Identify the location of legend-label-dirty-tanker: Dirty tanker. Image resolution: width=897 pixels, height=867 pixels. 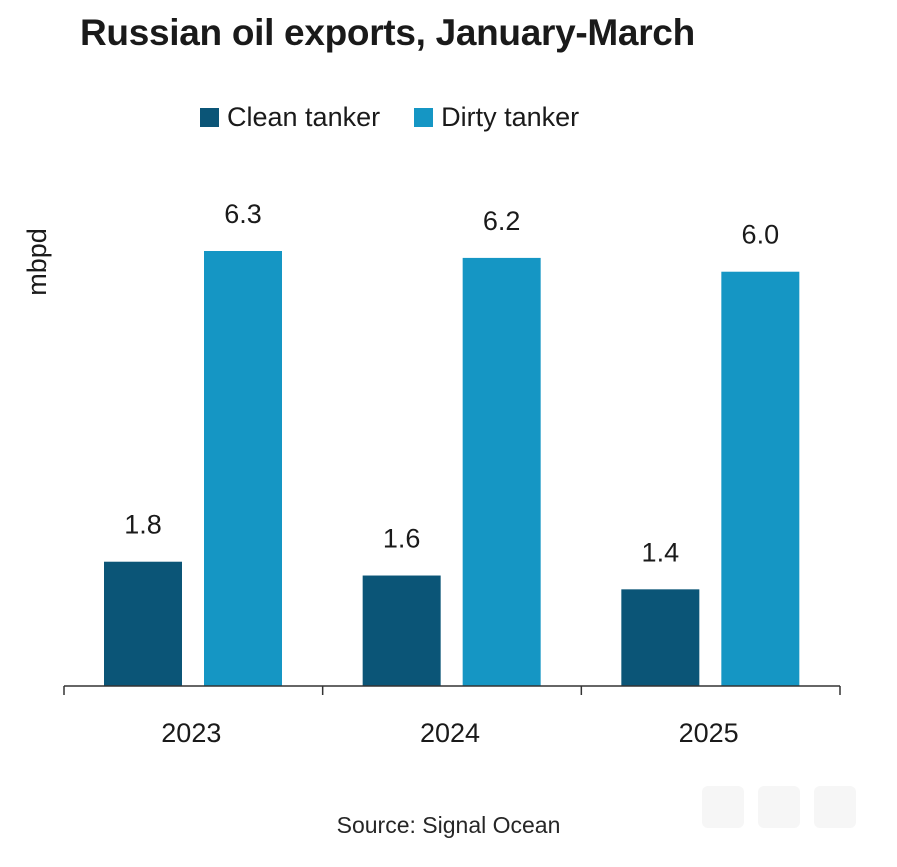
(510, 117).